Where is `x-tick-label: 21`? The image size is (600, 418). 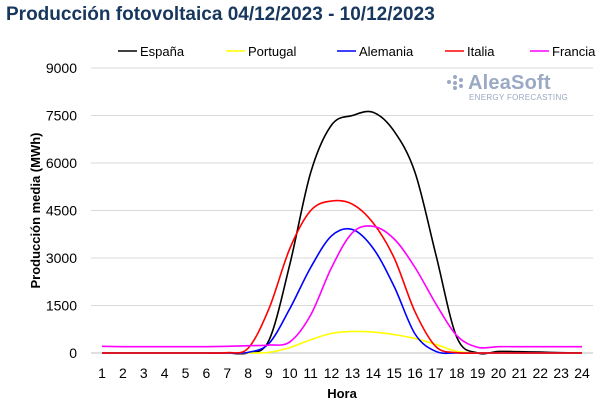
x-tick-label: 21 is located at coordinates (520, 373).